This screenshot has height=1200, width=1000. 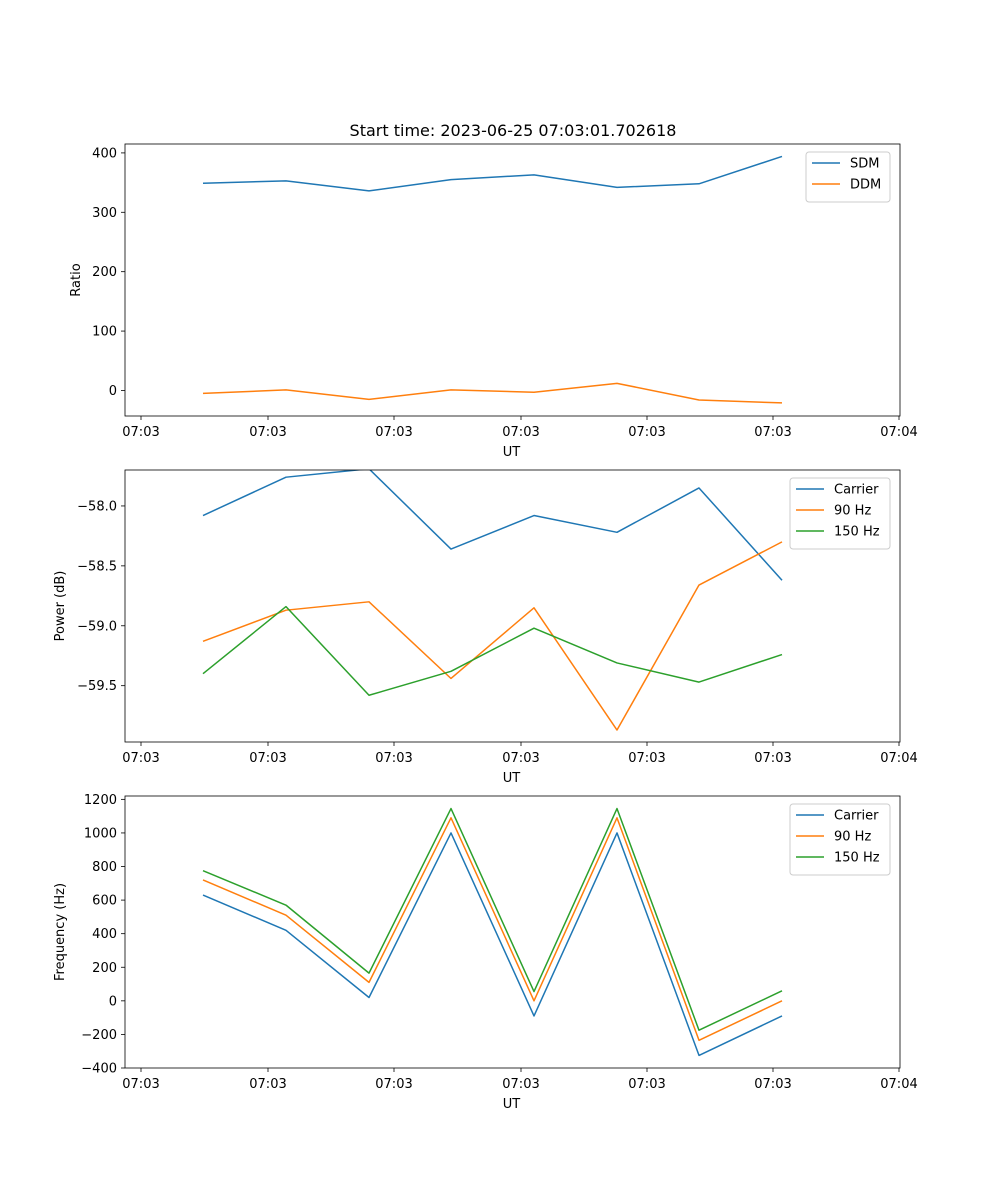 What do you see at coordinates (104, 901) in the screenshot?
I see `y-tick-label: 600` at bounding box center [104, 901].